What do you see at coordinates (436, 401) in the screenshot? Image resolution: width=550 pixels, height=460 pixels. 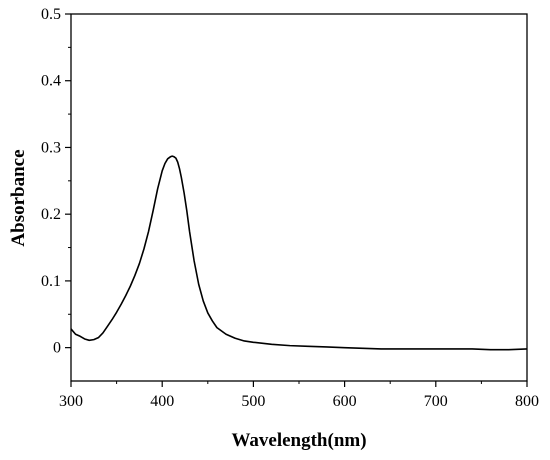 I see `x-tick-label: 700` at bounding box center [436, 401].